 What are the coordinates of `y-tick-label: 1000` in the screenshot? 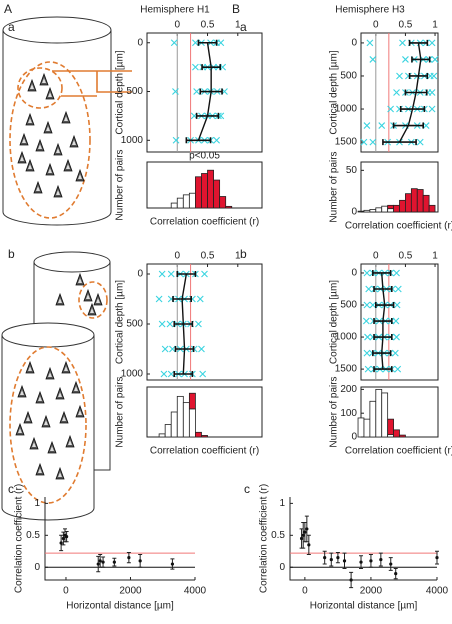 It's located at (132, 140).